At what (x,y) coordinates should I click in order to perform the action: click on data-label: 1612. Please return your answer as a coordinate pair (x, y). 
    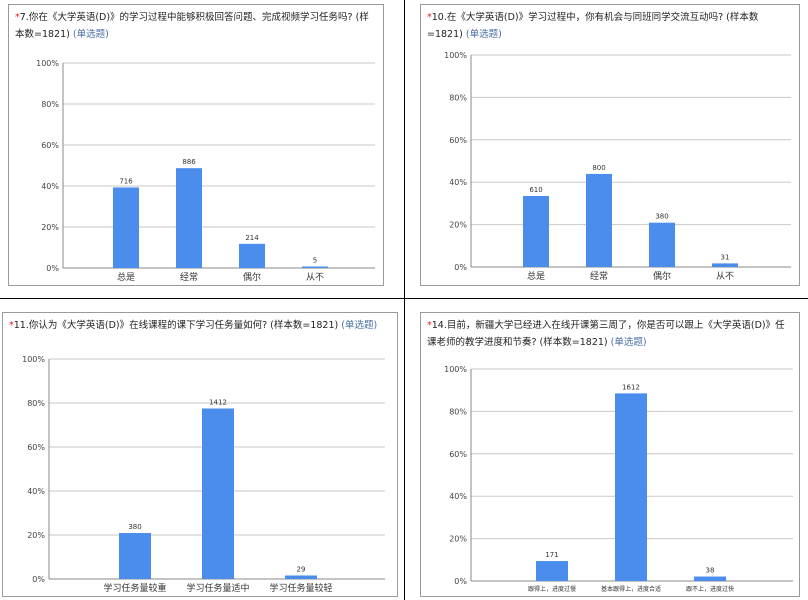
    Looking at the image, I should click on (631, 387).